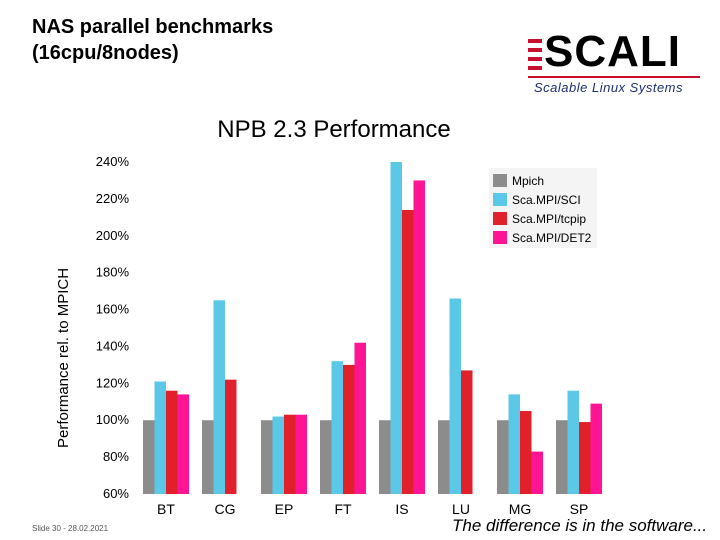 The height and width of the screenshot is (540, 720). Describe the element at coordinates (528, 181) in the screenshot. I see `legend-label: Mpich` at that location.